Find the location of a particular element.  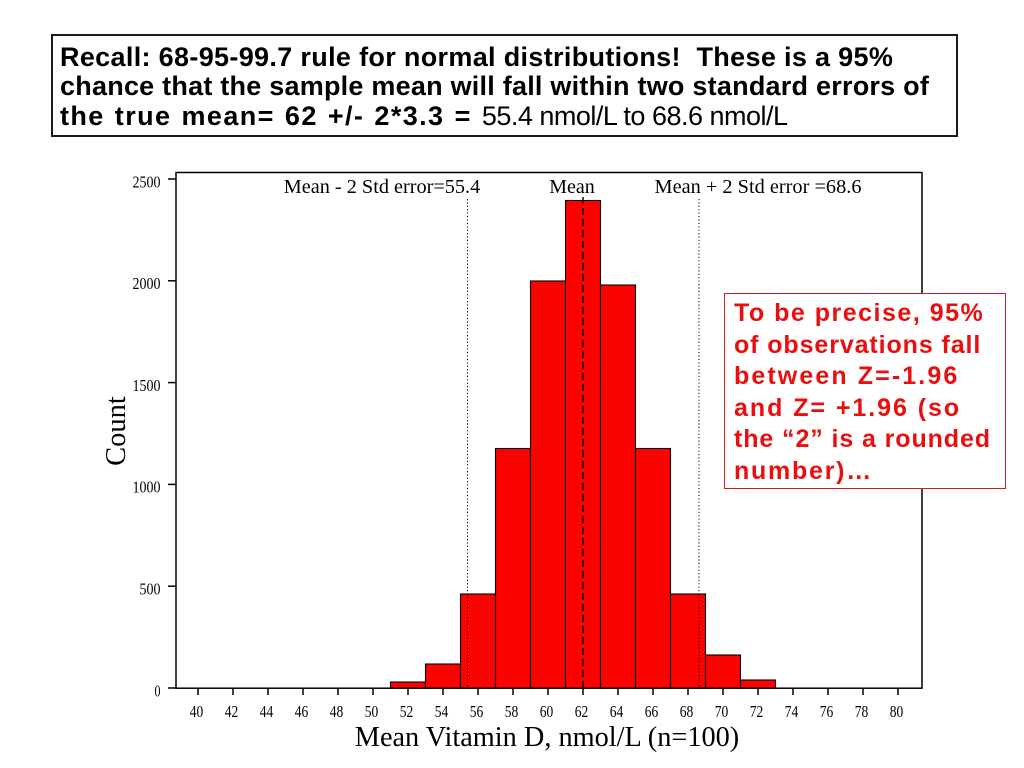

svg-text: 54 is located at coordinates (442, 711).